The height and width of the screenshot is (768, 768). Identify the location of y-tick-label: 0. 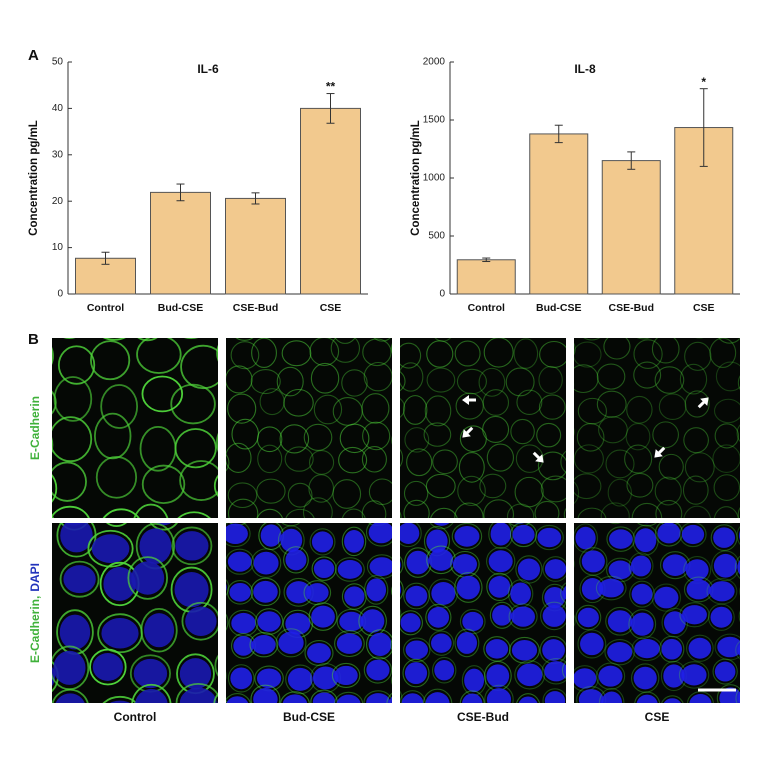
(442, 294).